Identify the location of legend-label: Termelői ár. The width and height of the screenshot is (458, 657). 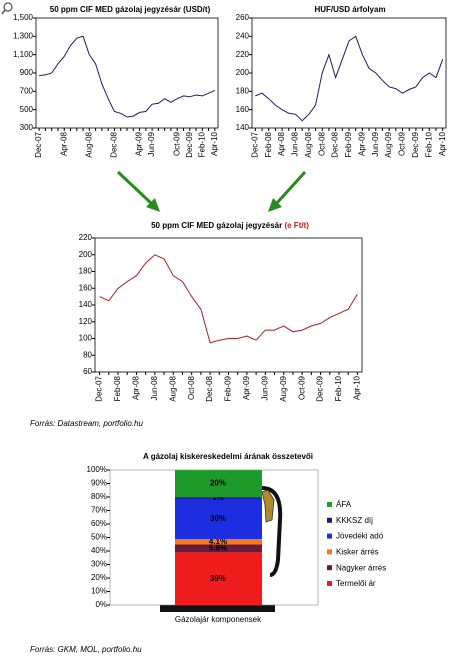
(356, 583).